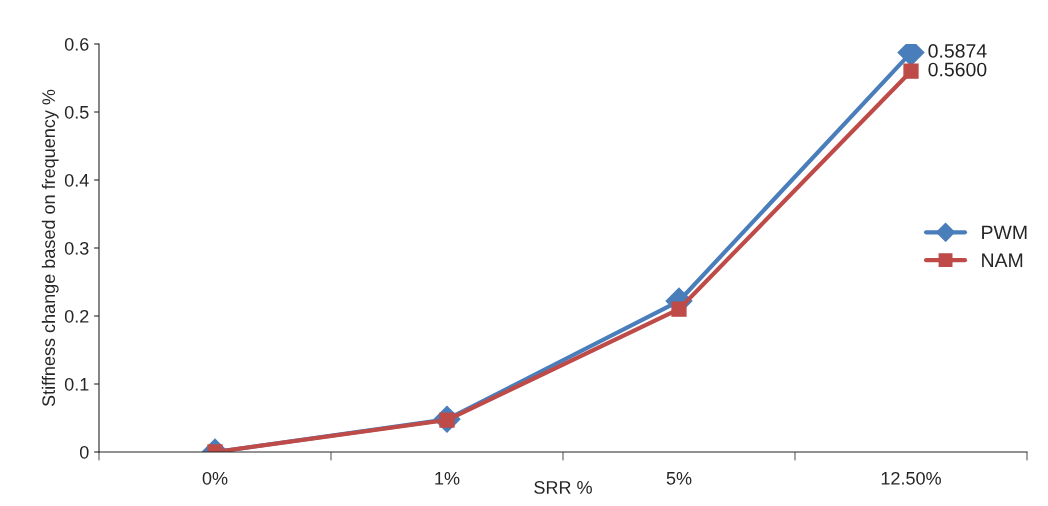 The width and height of the screenshot is (1048, 506). What do you see at coordinates (50, 248) in the screenshot?
I see `y-axis-title: Stiffness change based on frequency %` at bounding box center [50, 248].